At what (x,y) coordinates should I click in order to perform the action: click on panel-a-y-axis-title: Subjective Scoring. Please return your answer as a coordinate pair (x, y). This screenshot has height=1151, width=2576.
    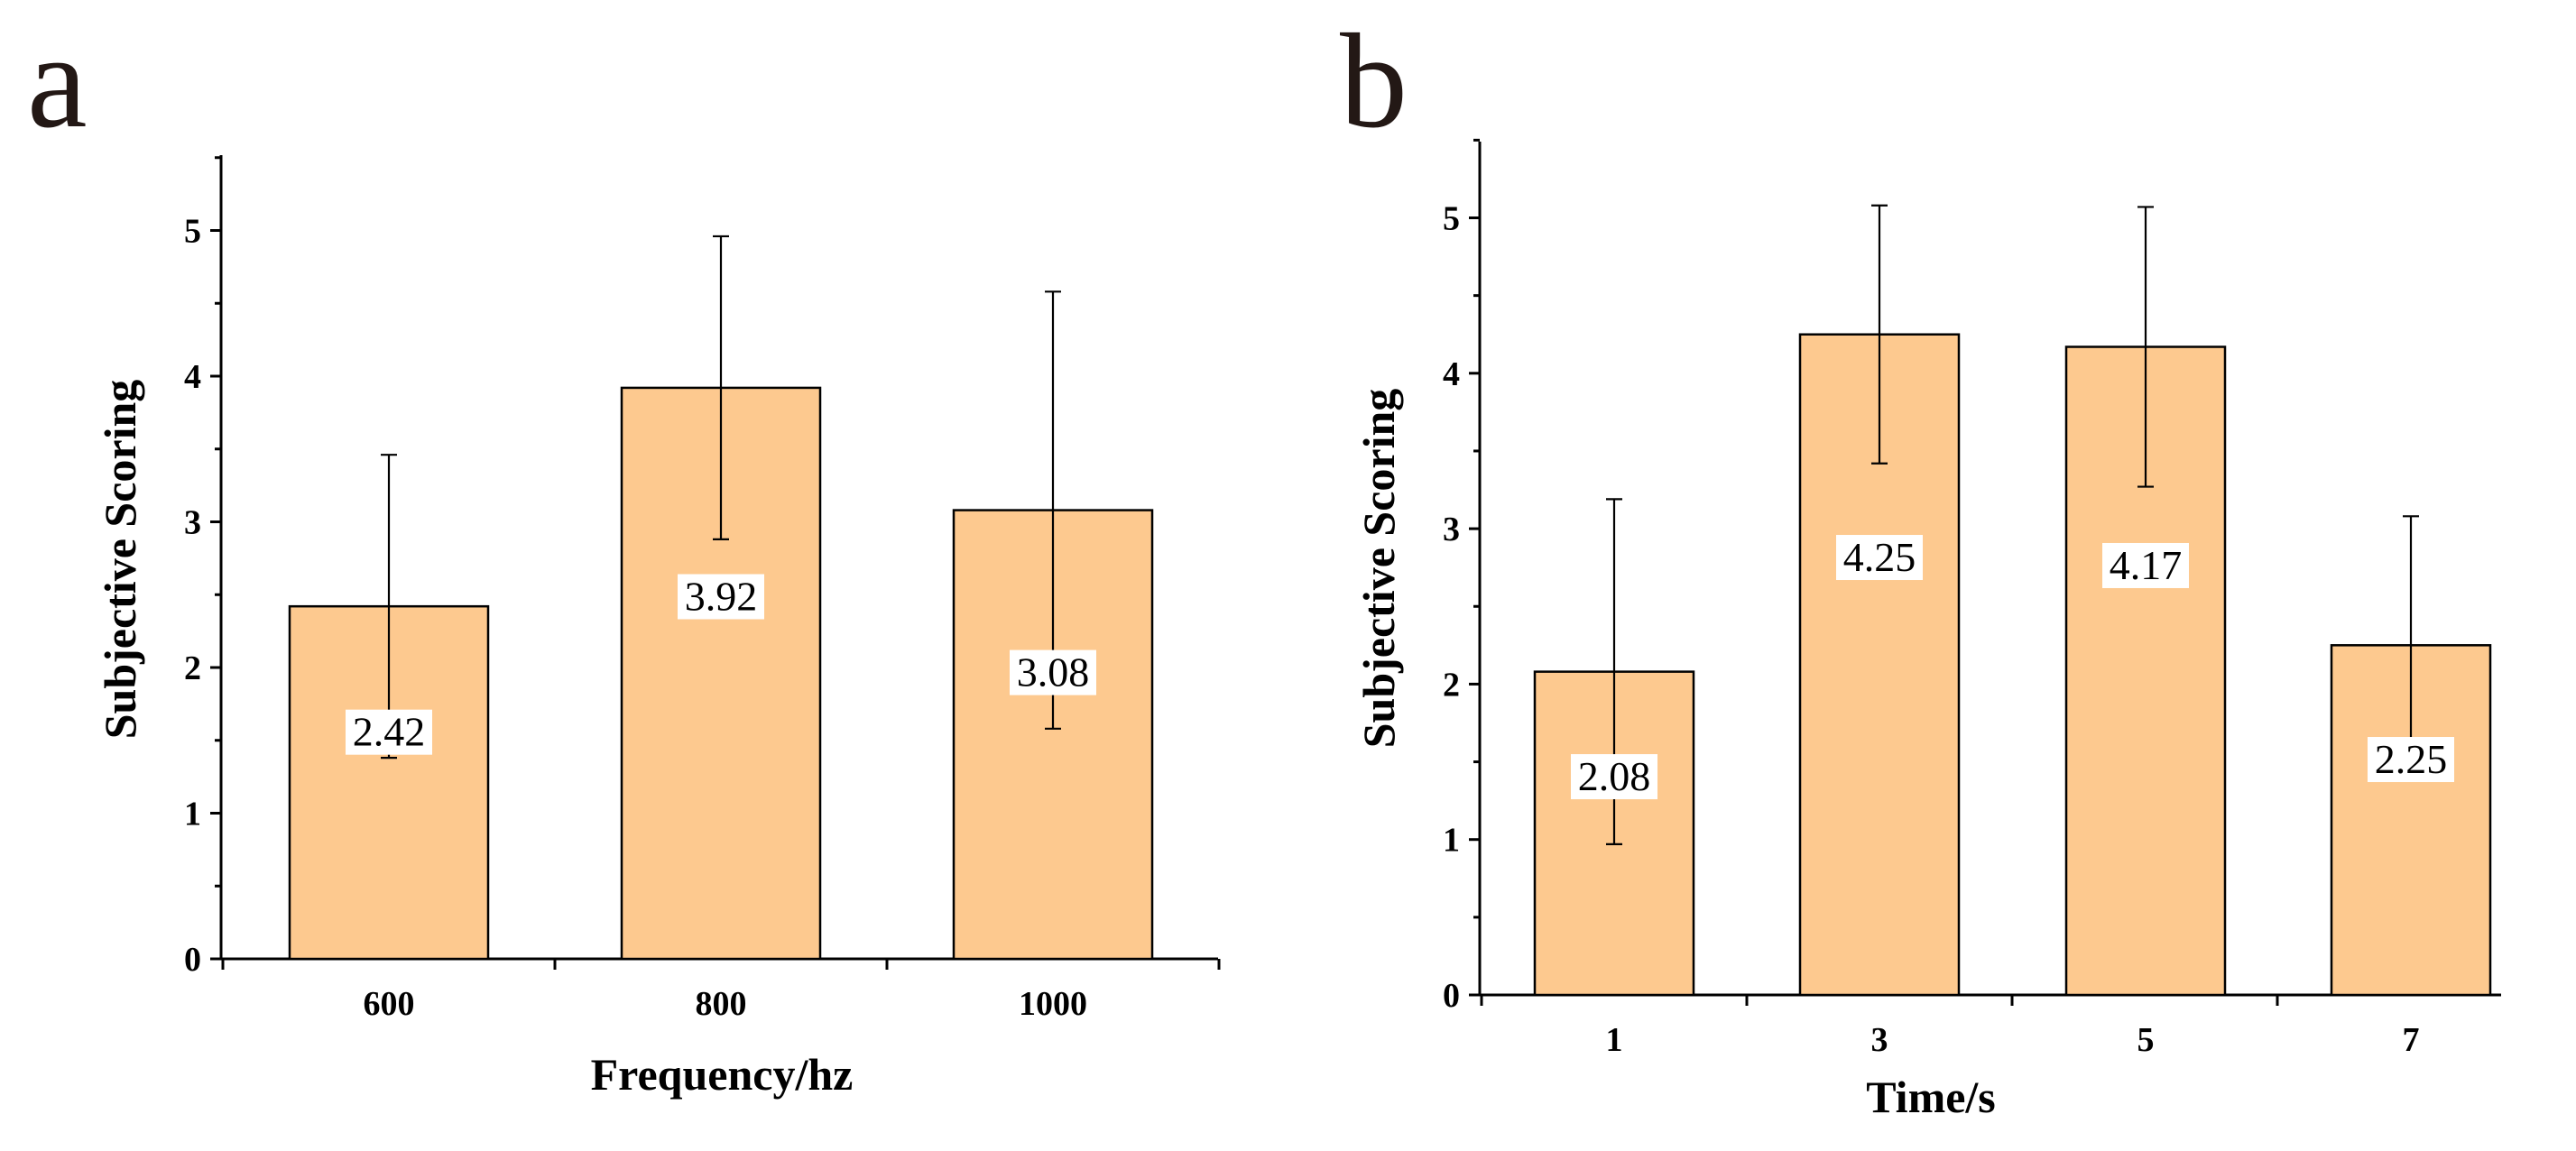
    Looking at the image, I should click on (120, 560).